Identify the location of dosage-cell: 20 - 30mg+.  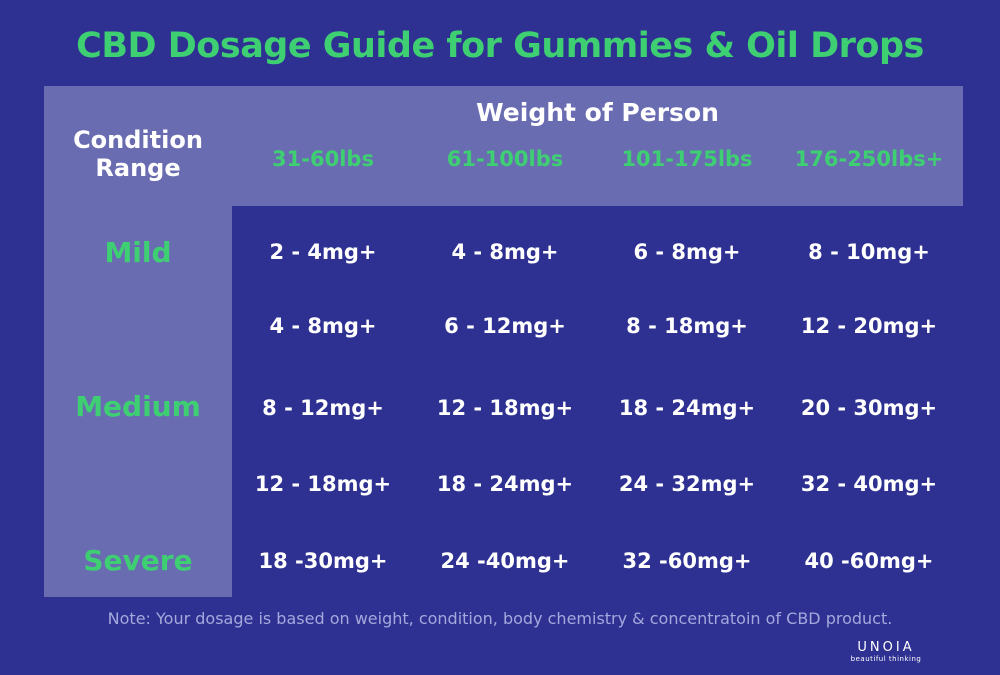
(869, 408).